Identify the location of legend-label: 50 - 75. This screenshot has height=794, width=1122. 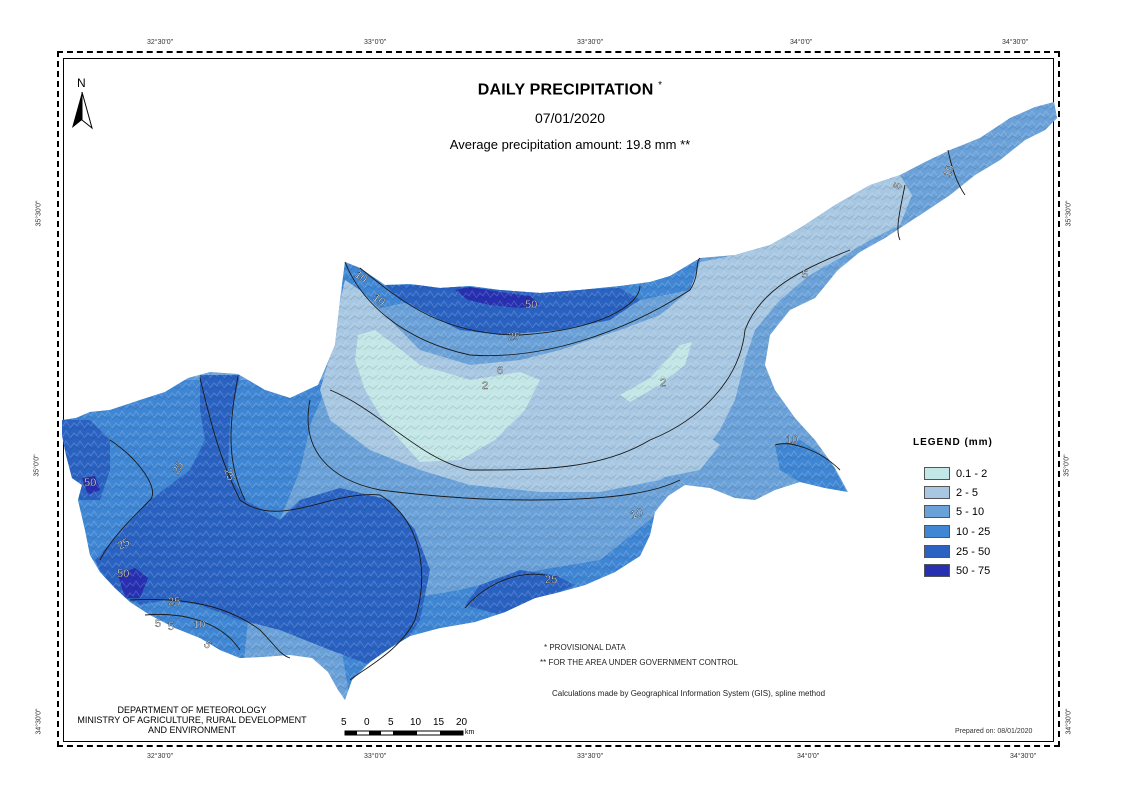
(973, 570).